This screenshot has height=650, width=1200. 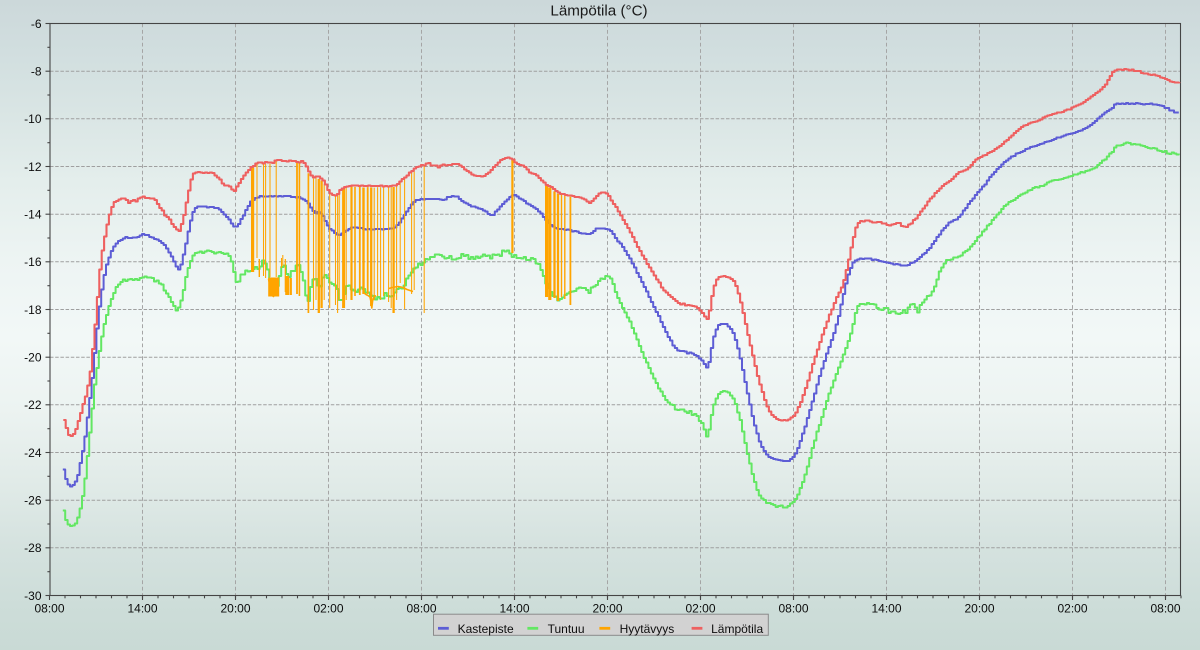 What do you see at coordinates (566, 629) in the screenshot?
I see `svg-text: Tuntuu` at bounding box center [566, 629].